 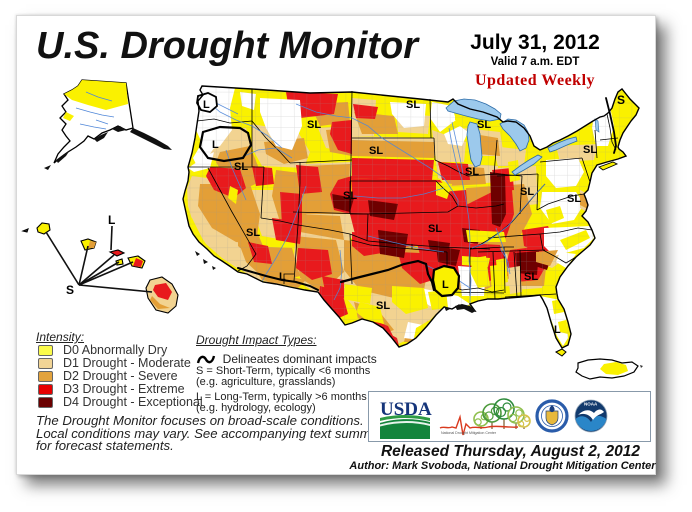 What do you see at coordinates (406, 409) in the screenshot?
I see `svg-text: USDA` at bounding box center [406, 409].